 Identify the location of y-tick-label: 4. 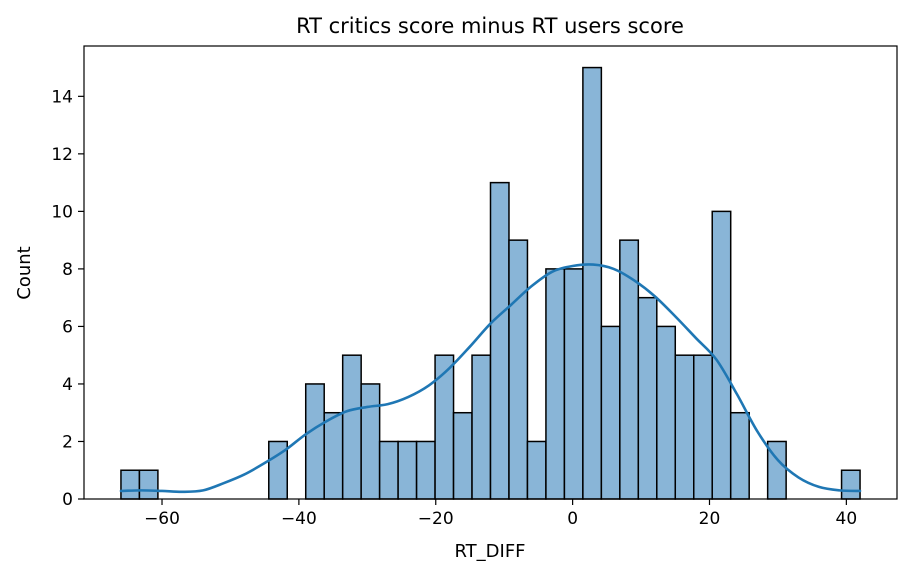
(67, 385).